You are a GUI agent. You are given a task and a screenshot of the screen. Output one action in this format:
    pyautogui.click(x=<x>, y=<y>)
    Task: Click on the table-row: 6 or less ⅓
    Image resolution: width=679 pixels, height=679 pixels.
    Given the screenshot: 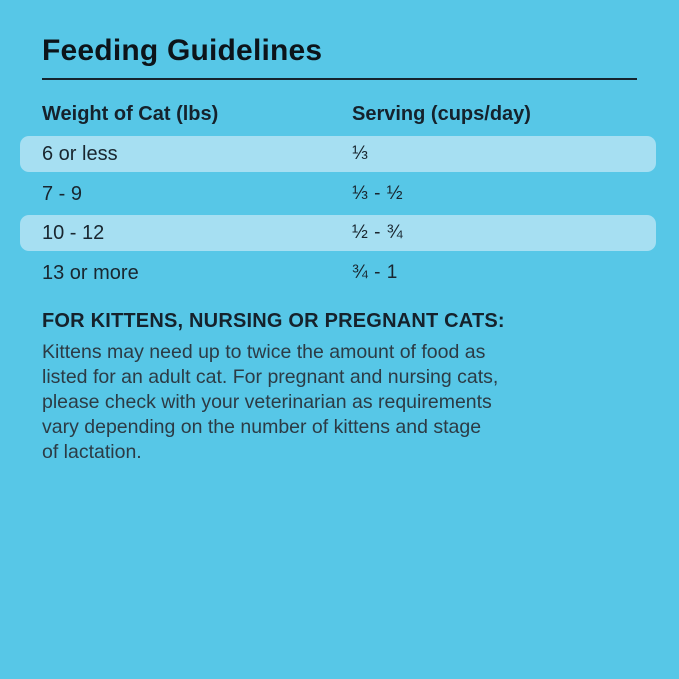 What is the action you would take?
    pyautogui.click(x=338, y=154)
    